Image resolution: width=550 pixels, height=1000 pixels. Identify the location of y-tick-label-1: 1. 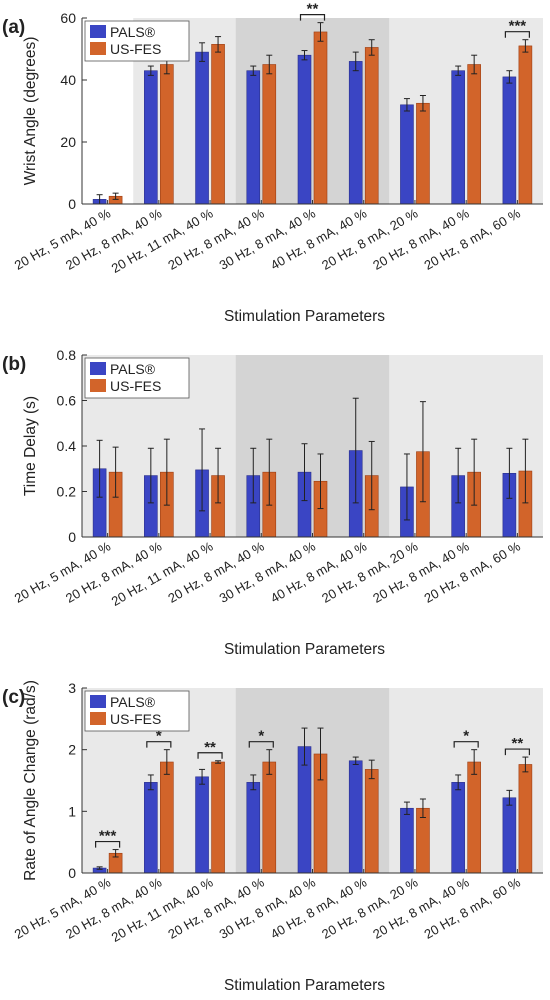
(72, 811).